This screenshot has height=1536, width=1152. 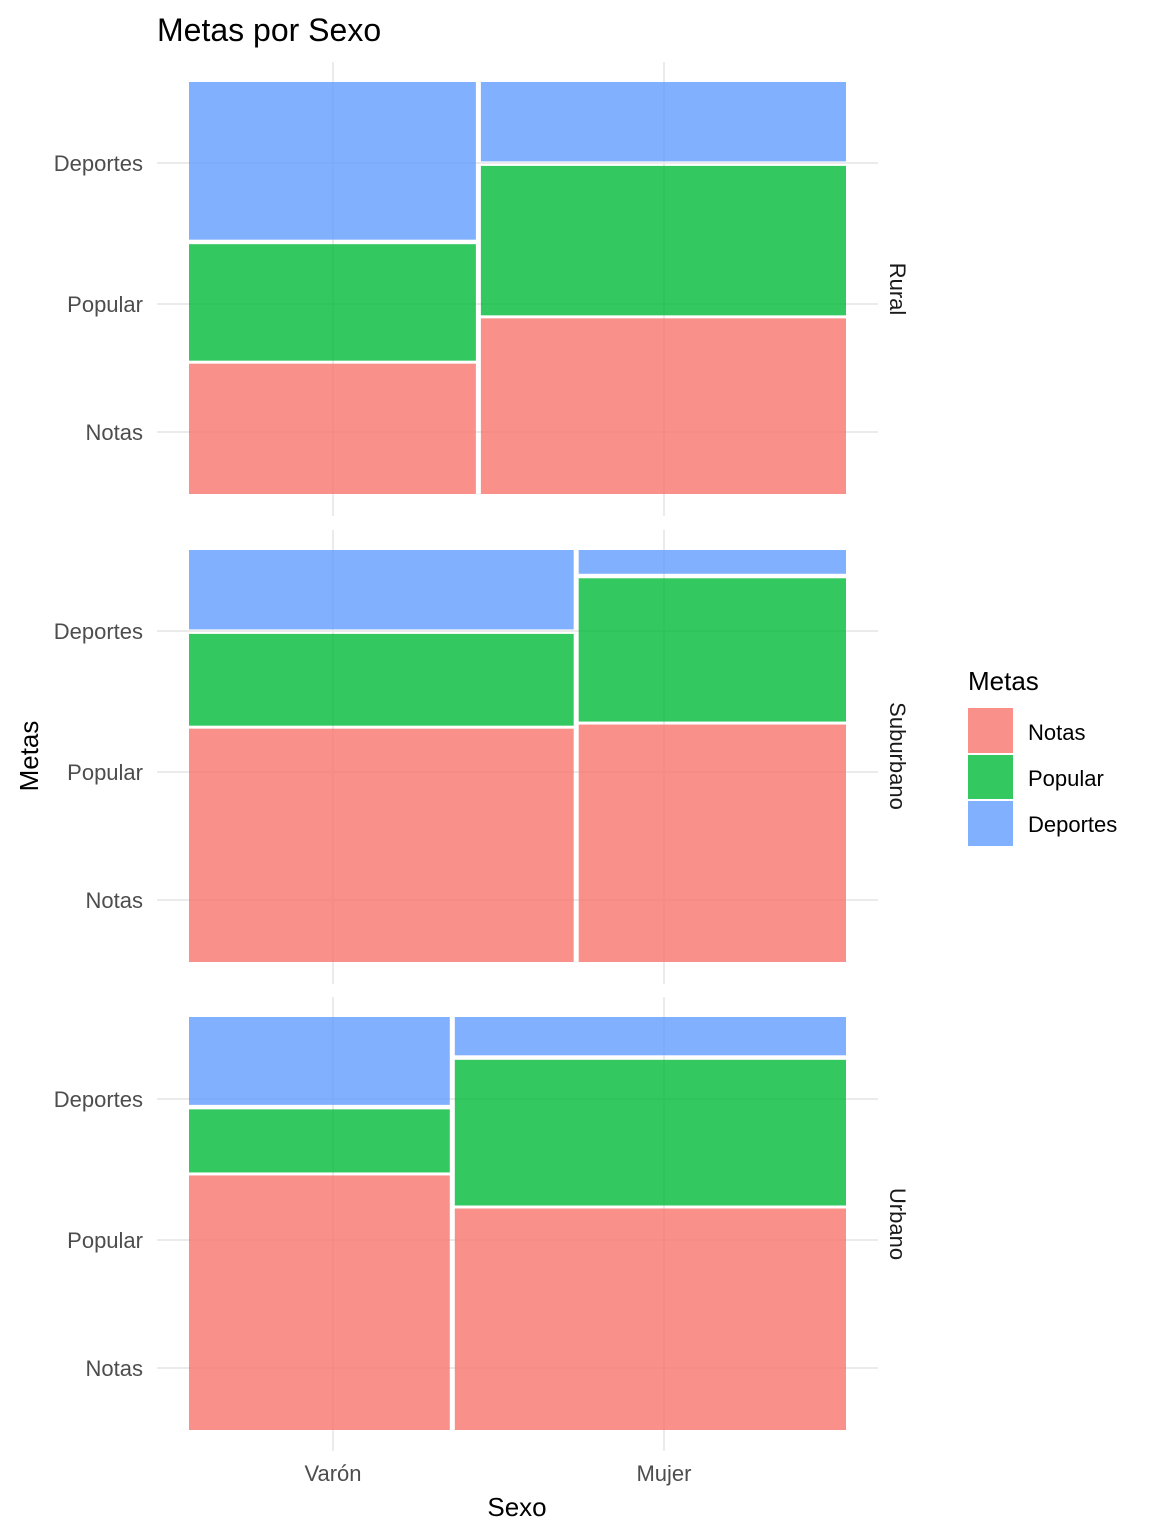 What do you see at coordinates (269, 30) in the screenshot?
I see `chart-title: Metas por Sexo` at bounding box center [269, 30].